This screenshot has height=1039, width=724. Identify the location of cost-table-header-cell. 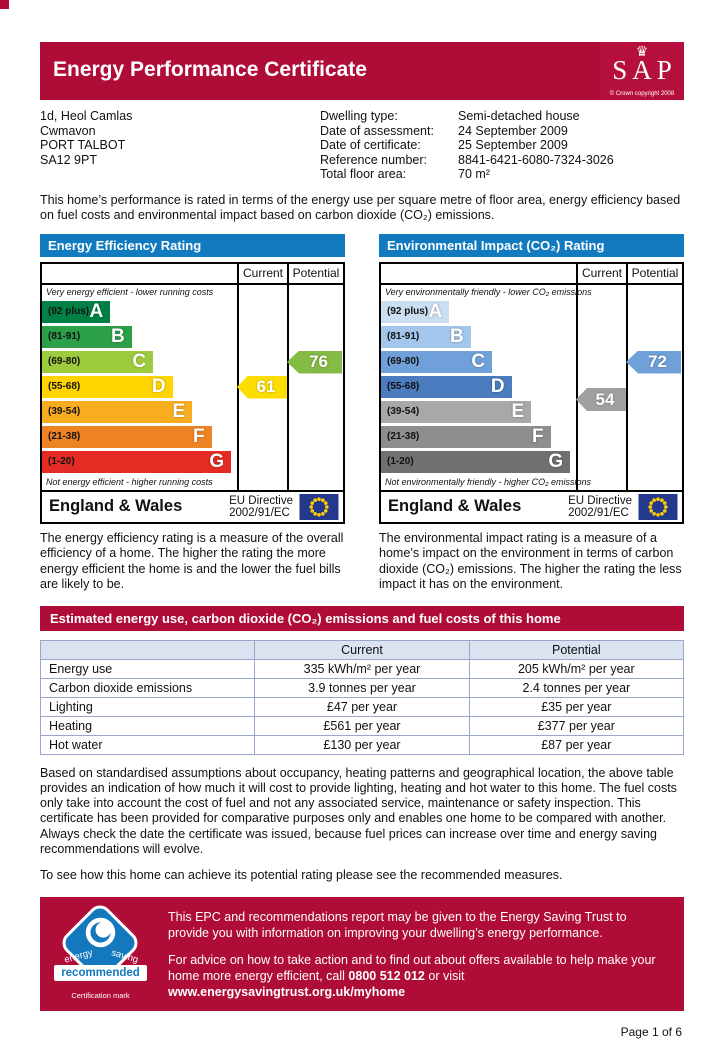
(147, 649).